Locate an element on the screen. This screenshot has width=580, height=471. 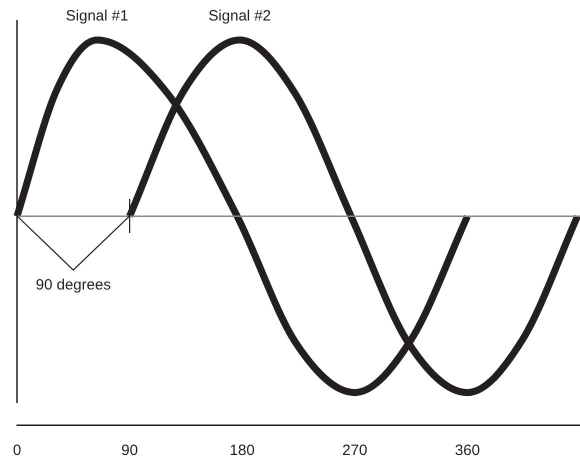
series-label: Signal #1 is located at coordinates (97, 16).